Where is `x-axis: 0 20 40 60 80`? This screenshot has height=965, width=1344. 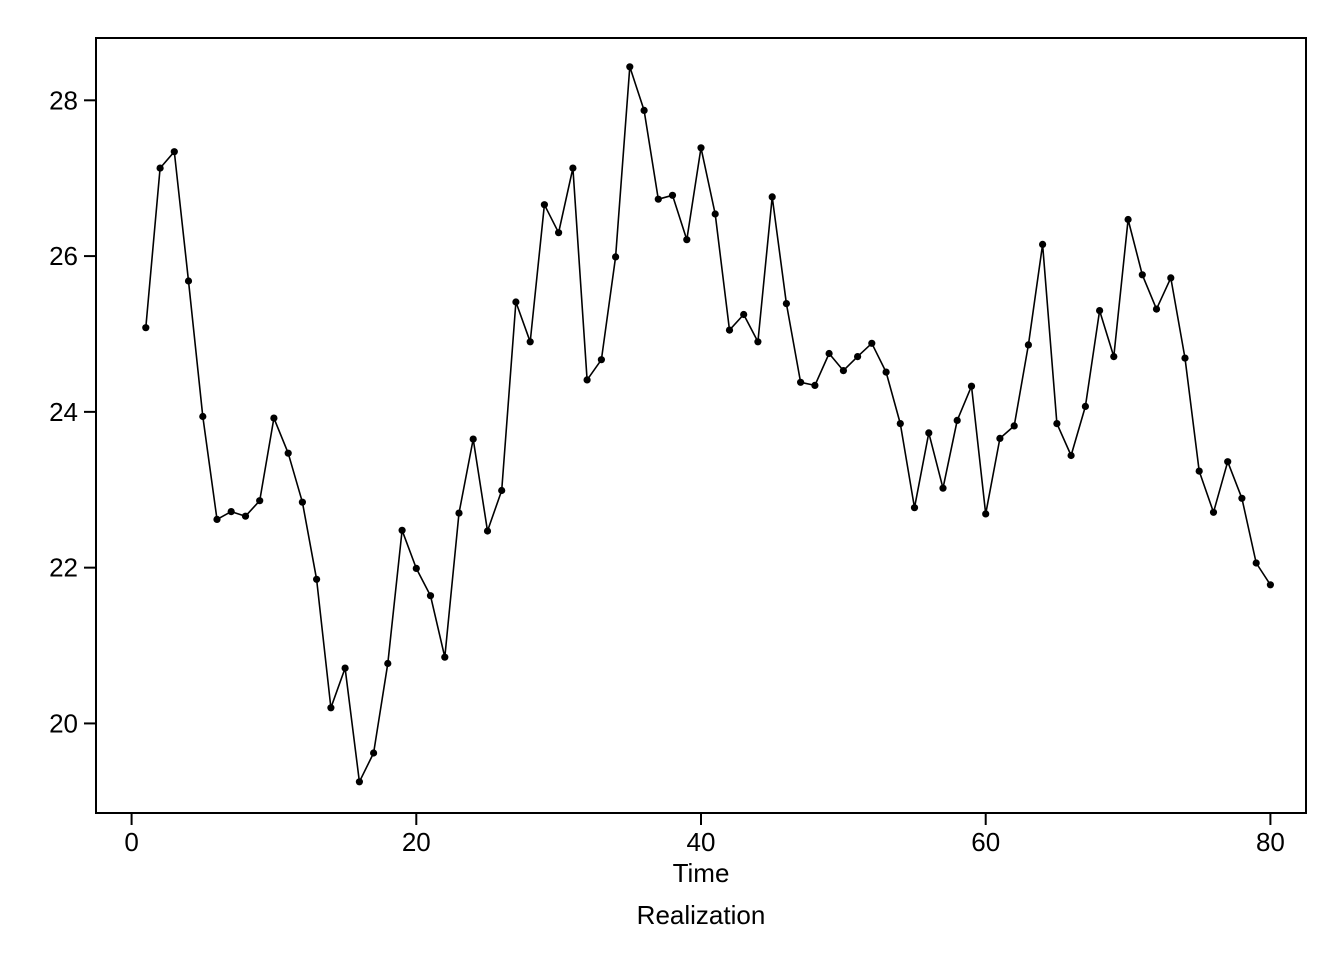 x-axis: 0 20 40 60 80 is located at coordinates (704, 835).